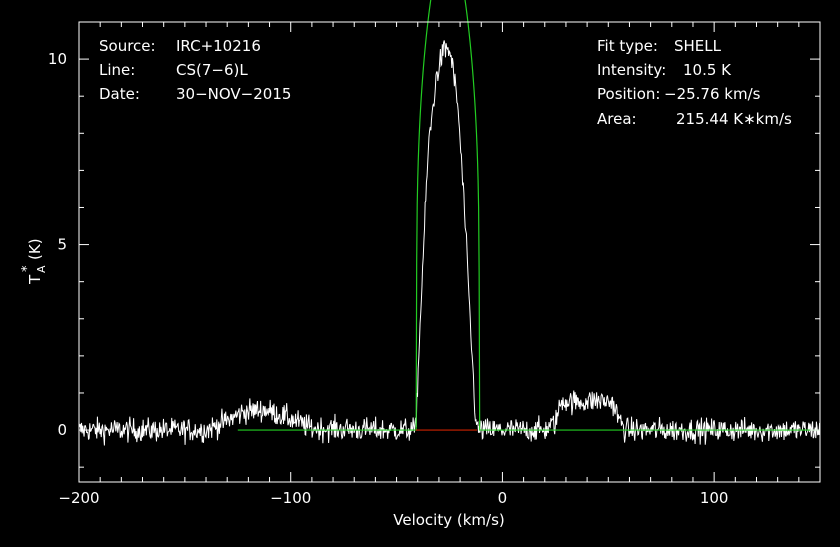  I want to click on position-key: Position:, so click(628, 94).